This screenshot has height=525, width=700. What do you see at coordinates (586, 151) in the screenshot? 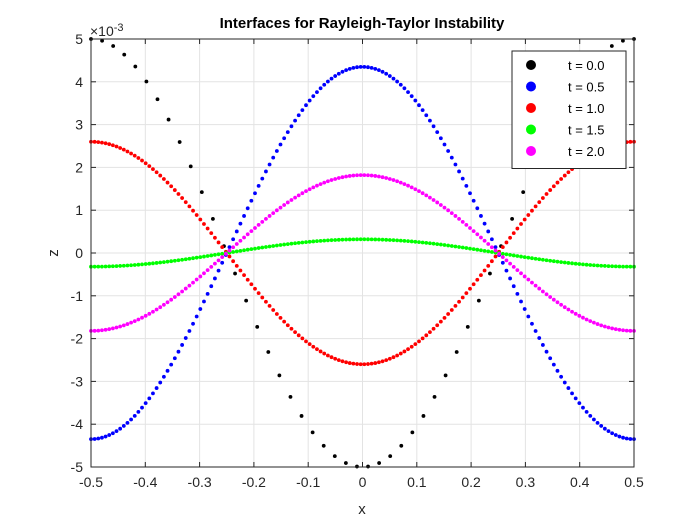
I see `legend-label: t = 2.0` at bounding box center [586, 151].